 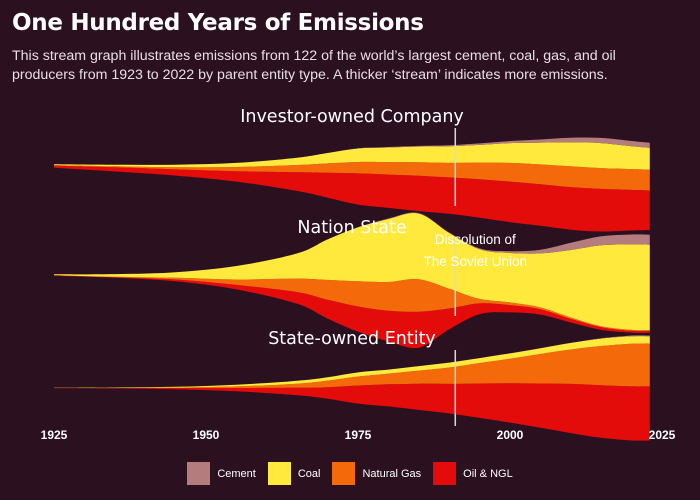 I want to click on legend-swatch-coal, so click(x=279, y=473).